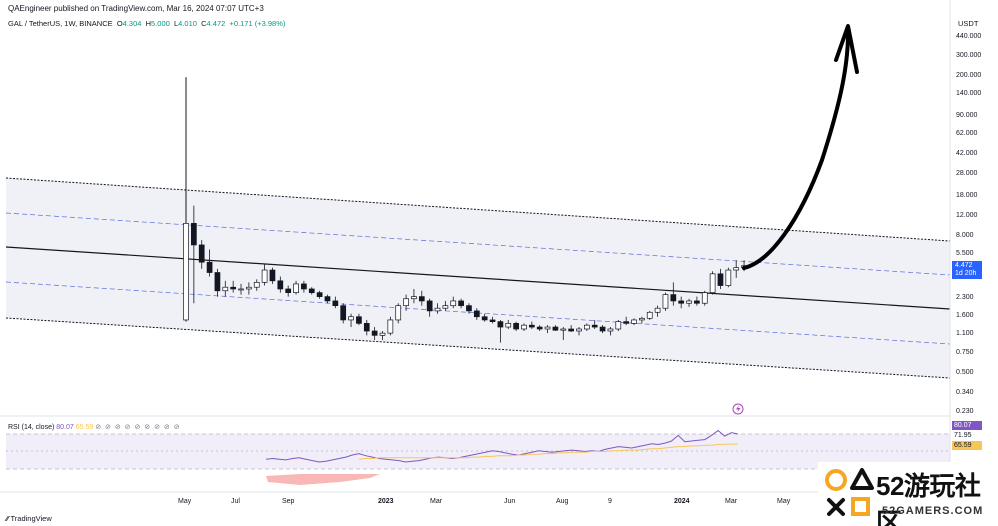 The width and height of the screenshot is (998, 526). What do you see at coordinates (967, 445) in the screenshot?
I see `rsi-ma-badge: 65.59` at bounding box center [967, 445].